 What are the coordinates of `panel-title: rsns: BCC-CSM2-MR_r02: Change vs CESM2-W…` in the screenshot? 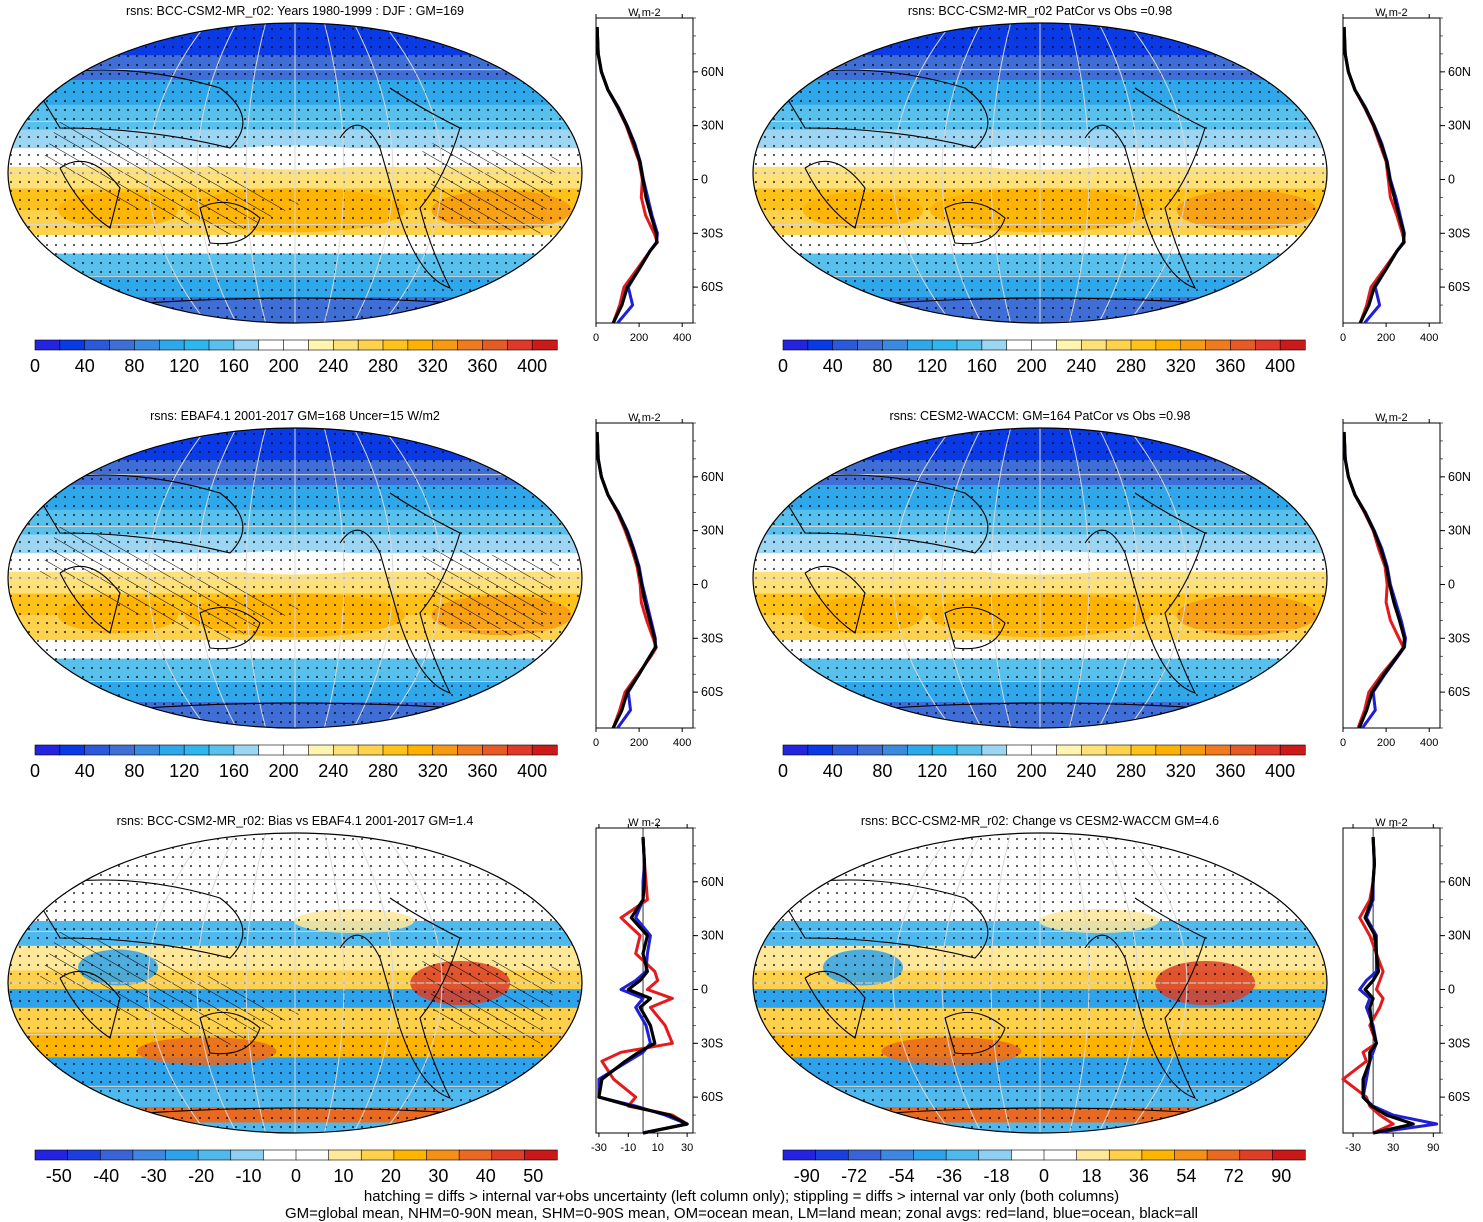 It's located at (1040, 821).